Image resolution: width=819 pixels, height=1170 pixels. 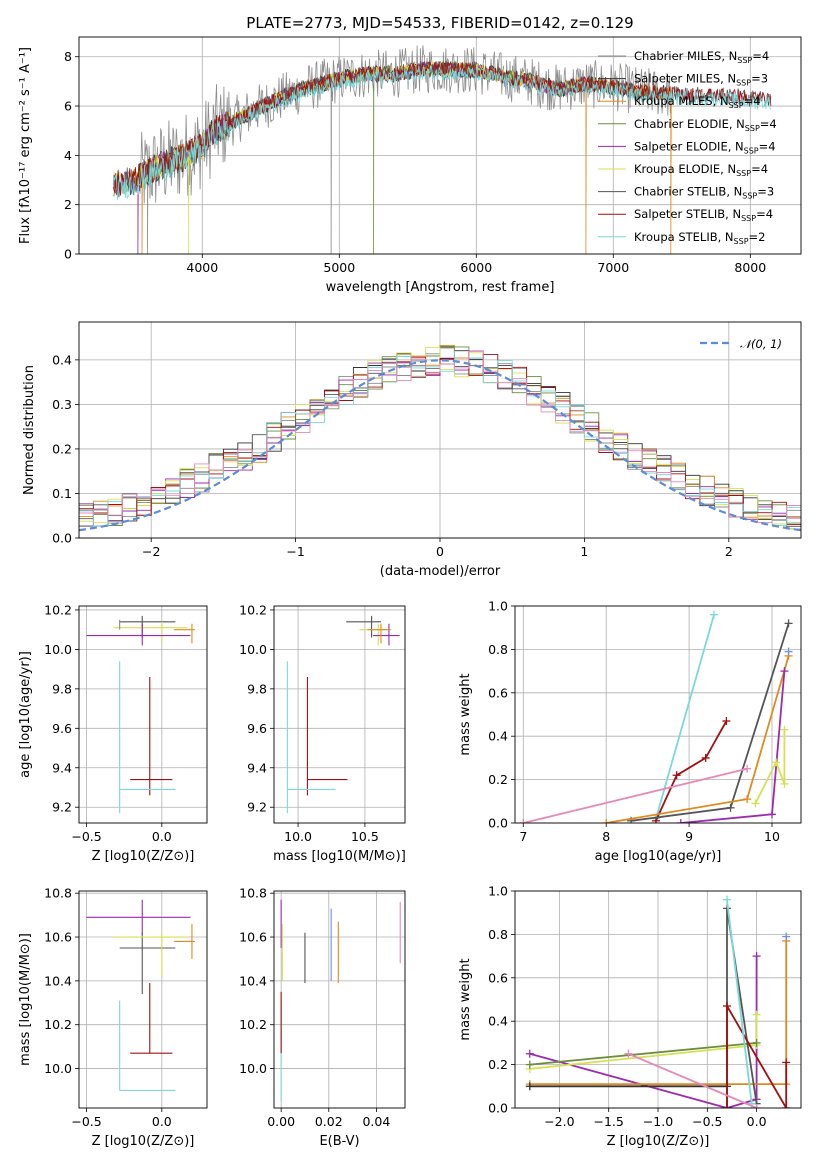 What do you see at coordinates (143, 856) in the screenshot?
I see `age_vs_Z-x-axis-label: Z [log10(Z/Z⊙)]` at bounding box center [143, 856].